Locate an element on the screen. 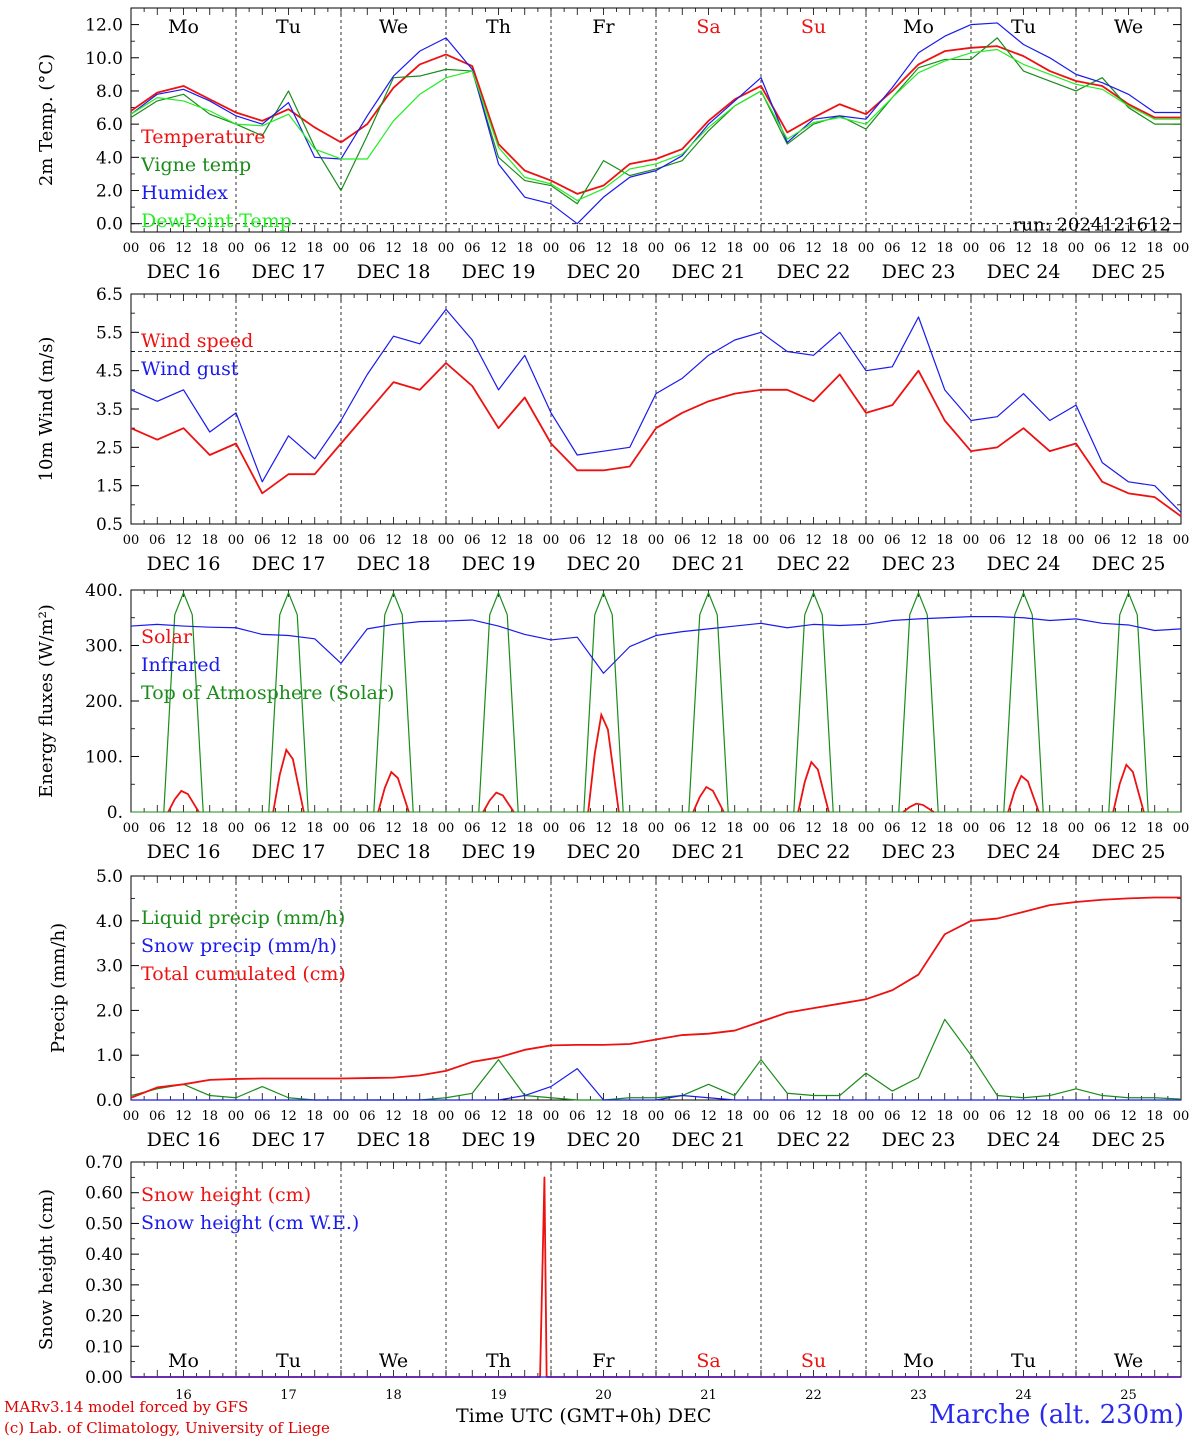  series-line-liquid-precip-mm-h- is located at coordinates (656, 1059).